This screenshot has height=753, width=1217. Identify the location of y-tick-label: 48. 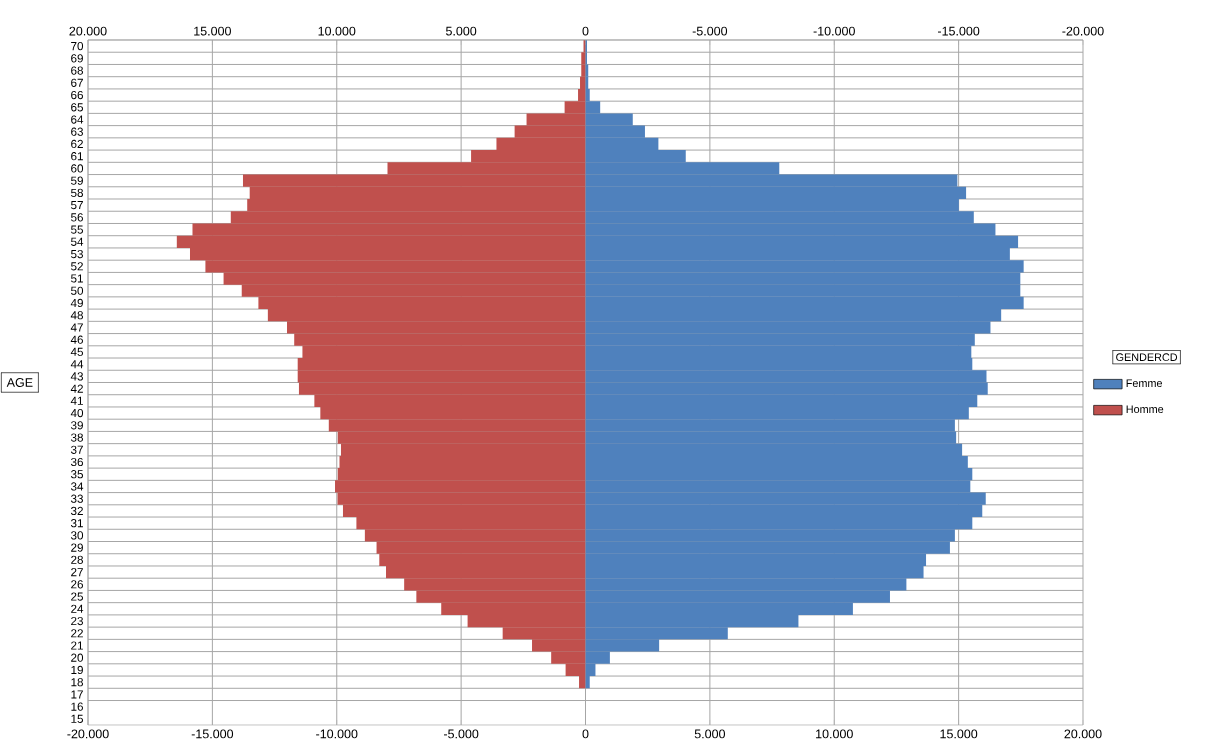
(76, 315).